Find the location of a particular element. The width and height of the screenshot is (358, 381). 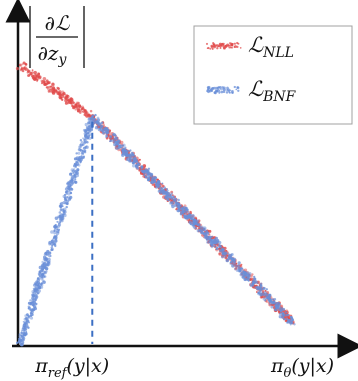

x-reference-label: πref(y|x) is located at coordinates (71, 368).